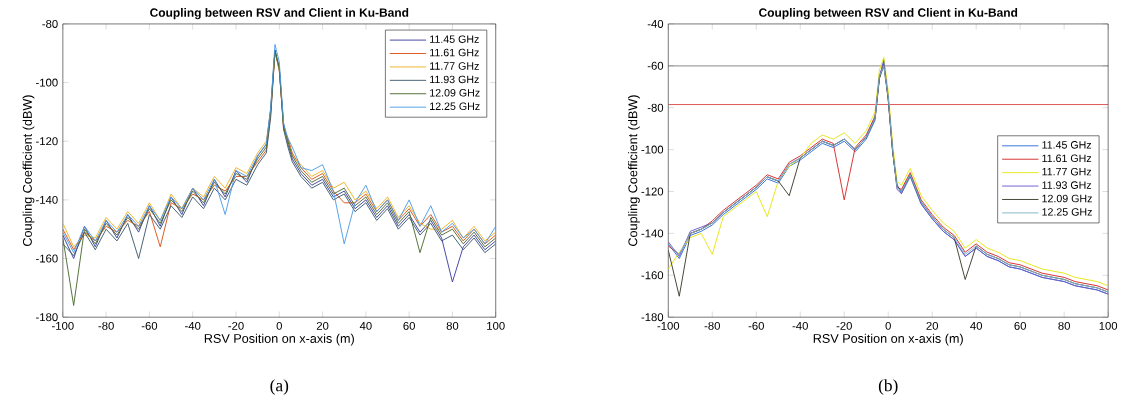  What do you see at coordinates (655, 65) in the screenshot?
I see `y-tick-label: -60` at bounding box center [655, 65].